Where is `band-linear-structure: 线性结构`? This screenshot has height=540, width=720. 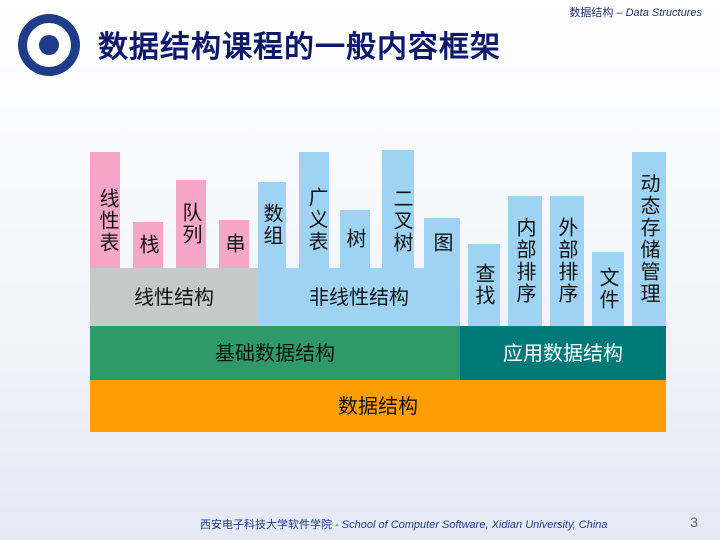 band-linear-structure: 线性结构 is located at coordinates (174, 297).